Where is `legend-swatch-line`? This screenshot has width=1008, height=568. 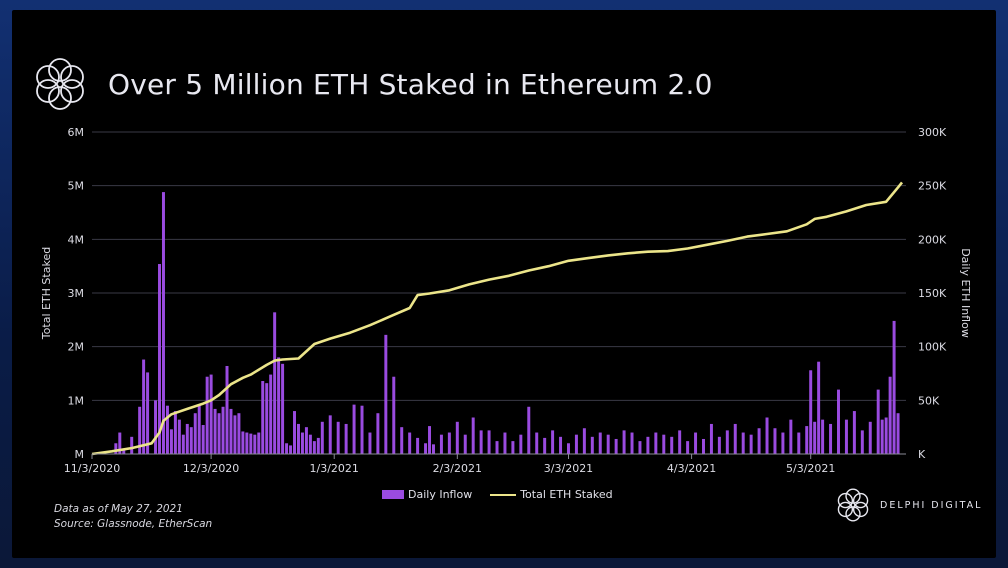 legend-swatch-line is located at coordinates (503, 494).